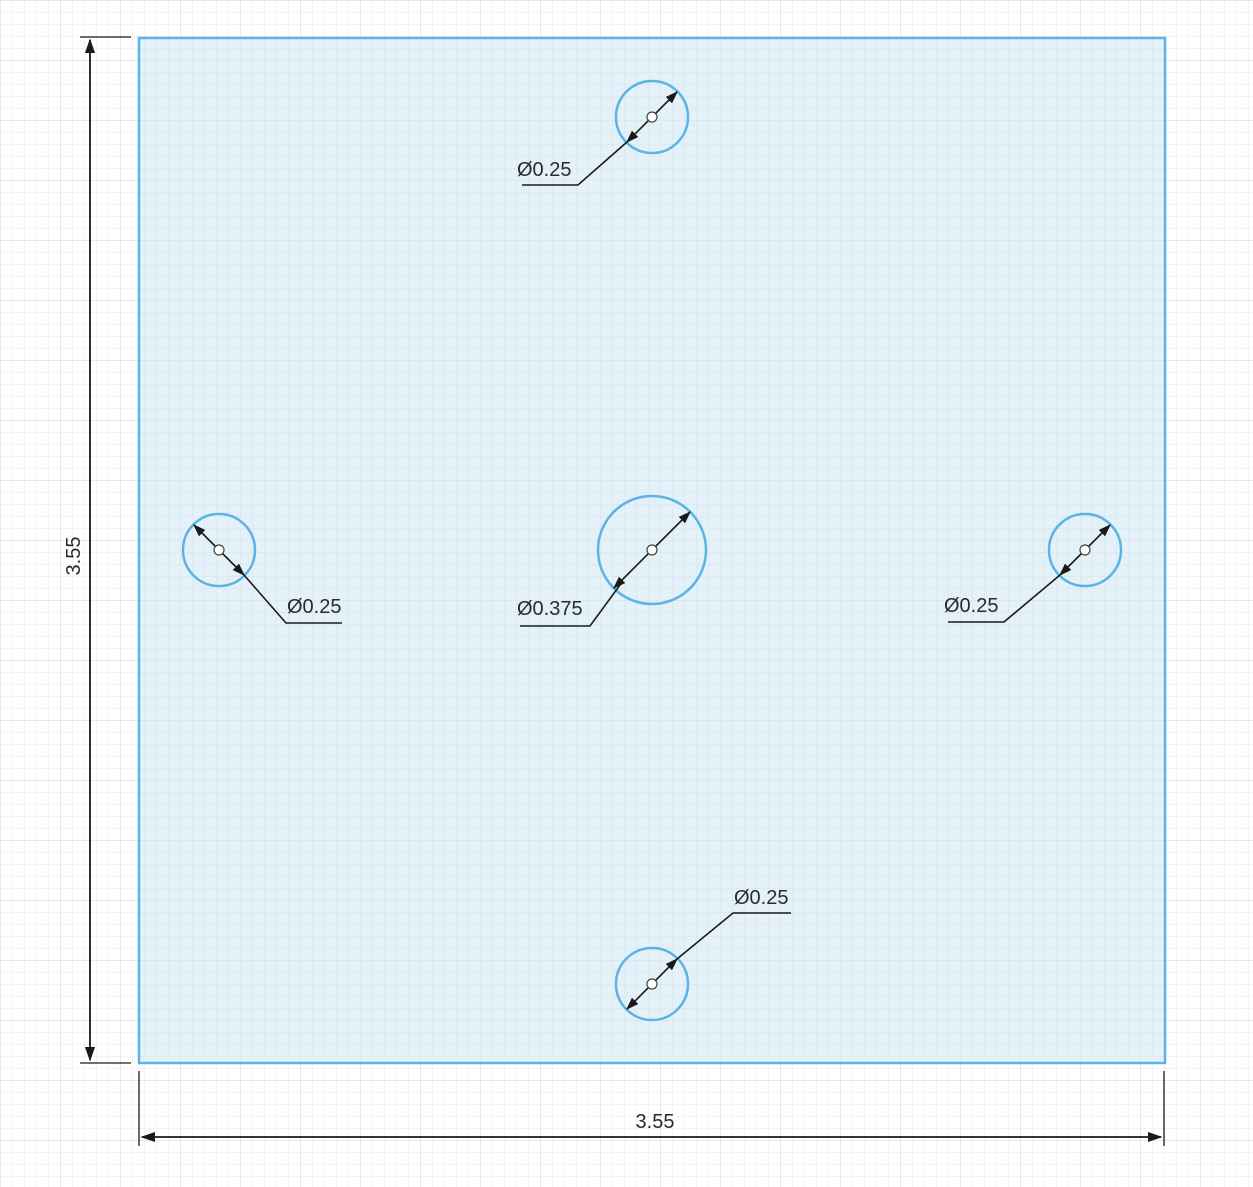 The image size is (1253, 1187). I want to click on hole-bottom-circle, so click(652, 984).